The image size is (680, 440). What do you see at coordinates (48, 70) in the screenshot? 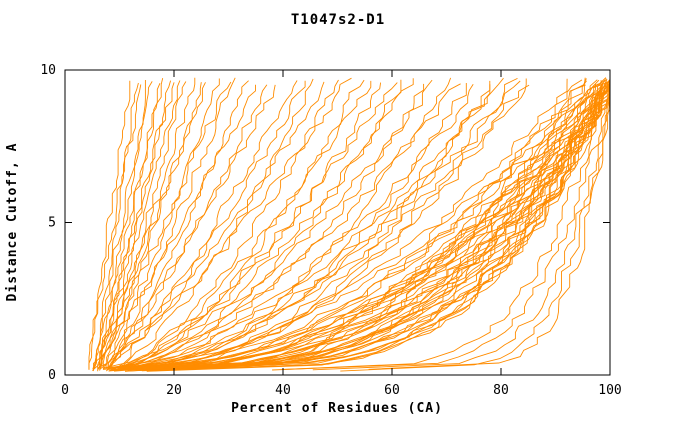
I see `y-tick-label: 10` at bounding box center [48, 70].